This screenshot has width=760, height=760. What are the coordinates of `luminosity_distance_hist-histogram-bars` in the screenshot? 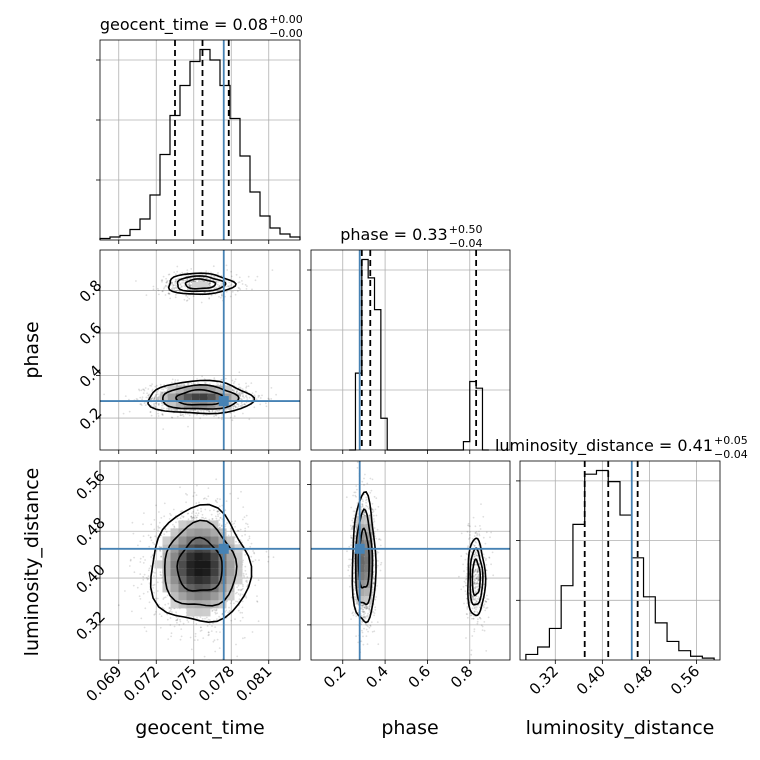 It's located at (620, 564).